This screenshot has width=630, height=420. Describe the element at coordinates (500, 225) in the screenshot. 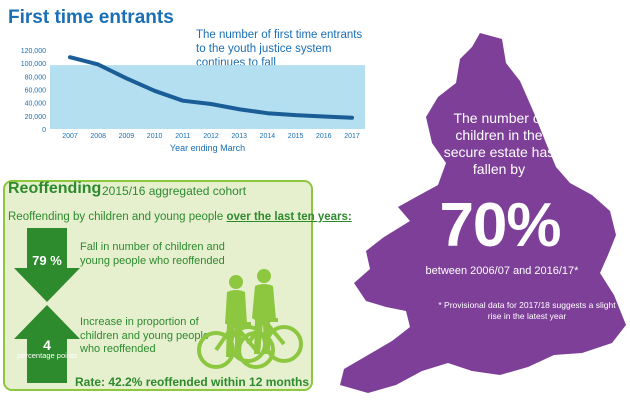

I see `map-percent: 70%` at that location.